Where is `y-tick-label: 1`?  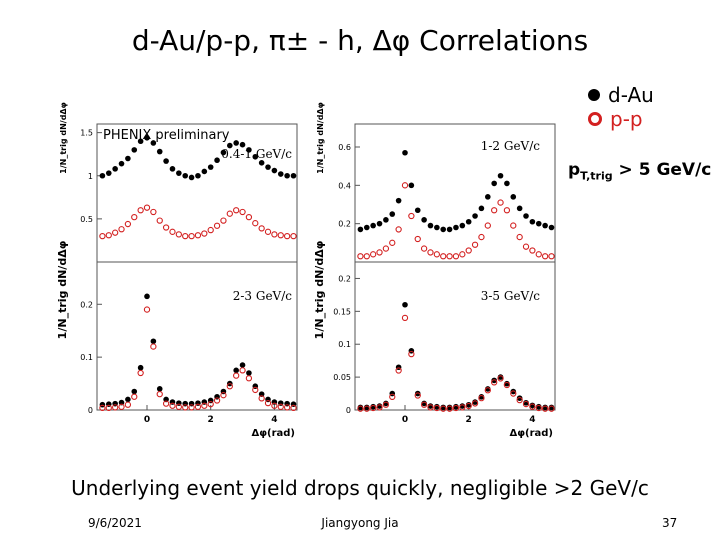
y-tick-label: 1 is located at coordinates (90, 176).